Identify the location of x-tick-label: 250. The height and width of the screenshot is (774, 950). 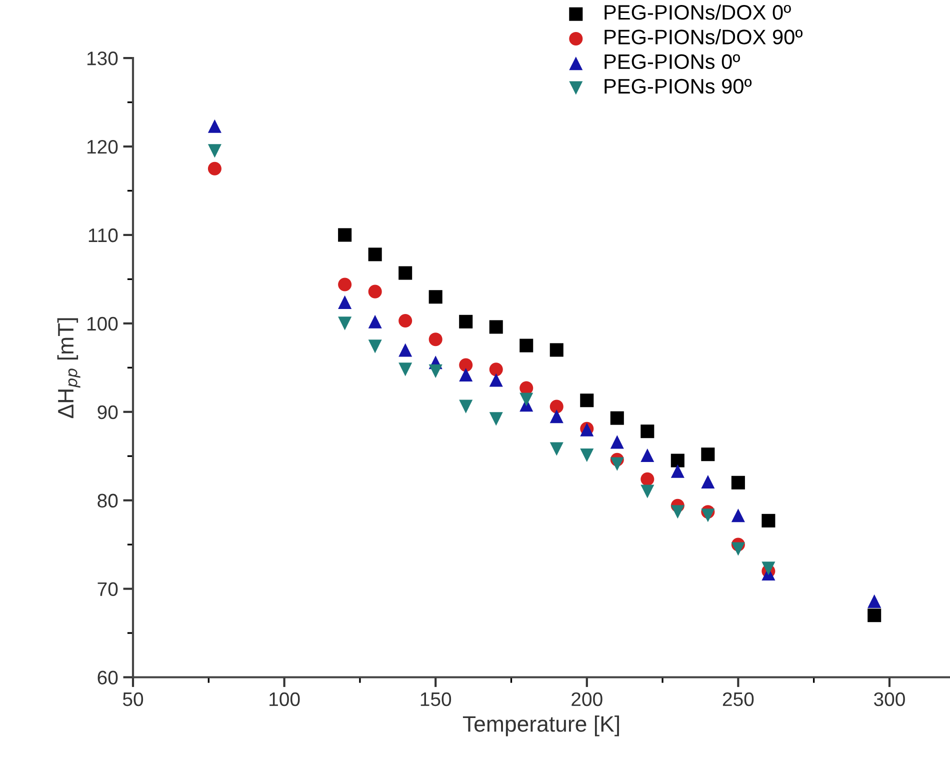
(738, 699).